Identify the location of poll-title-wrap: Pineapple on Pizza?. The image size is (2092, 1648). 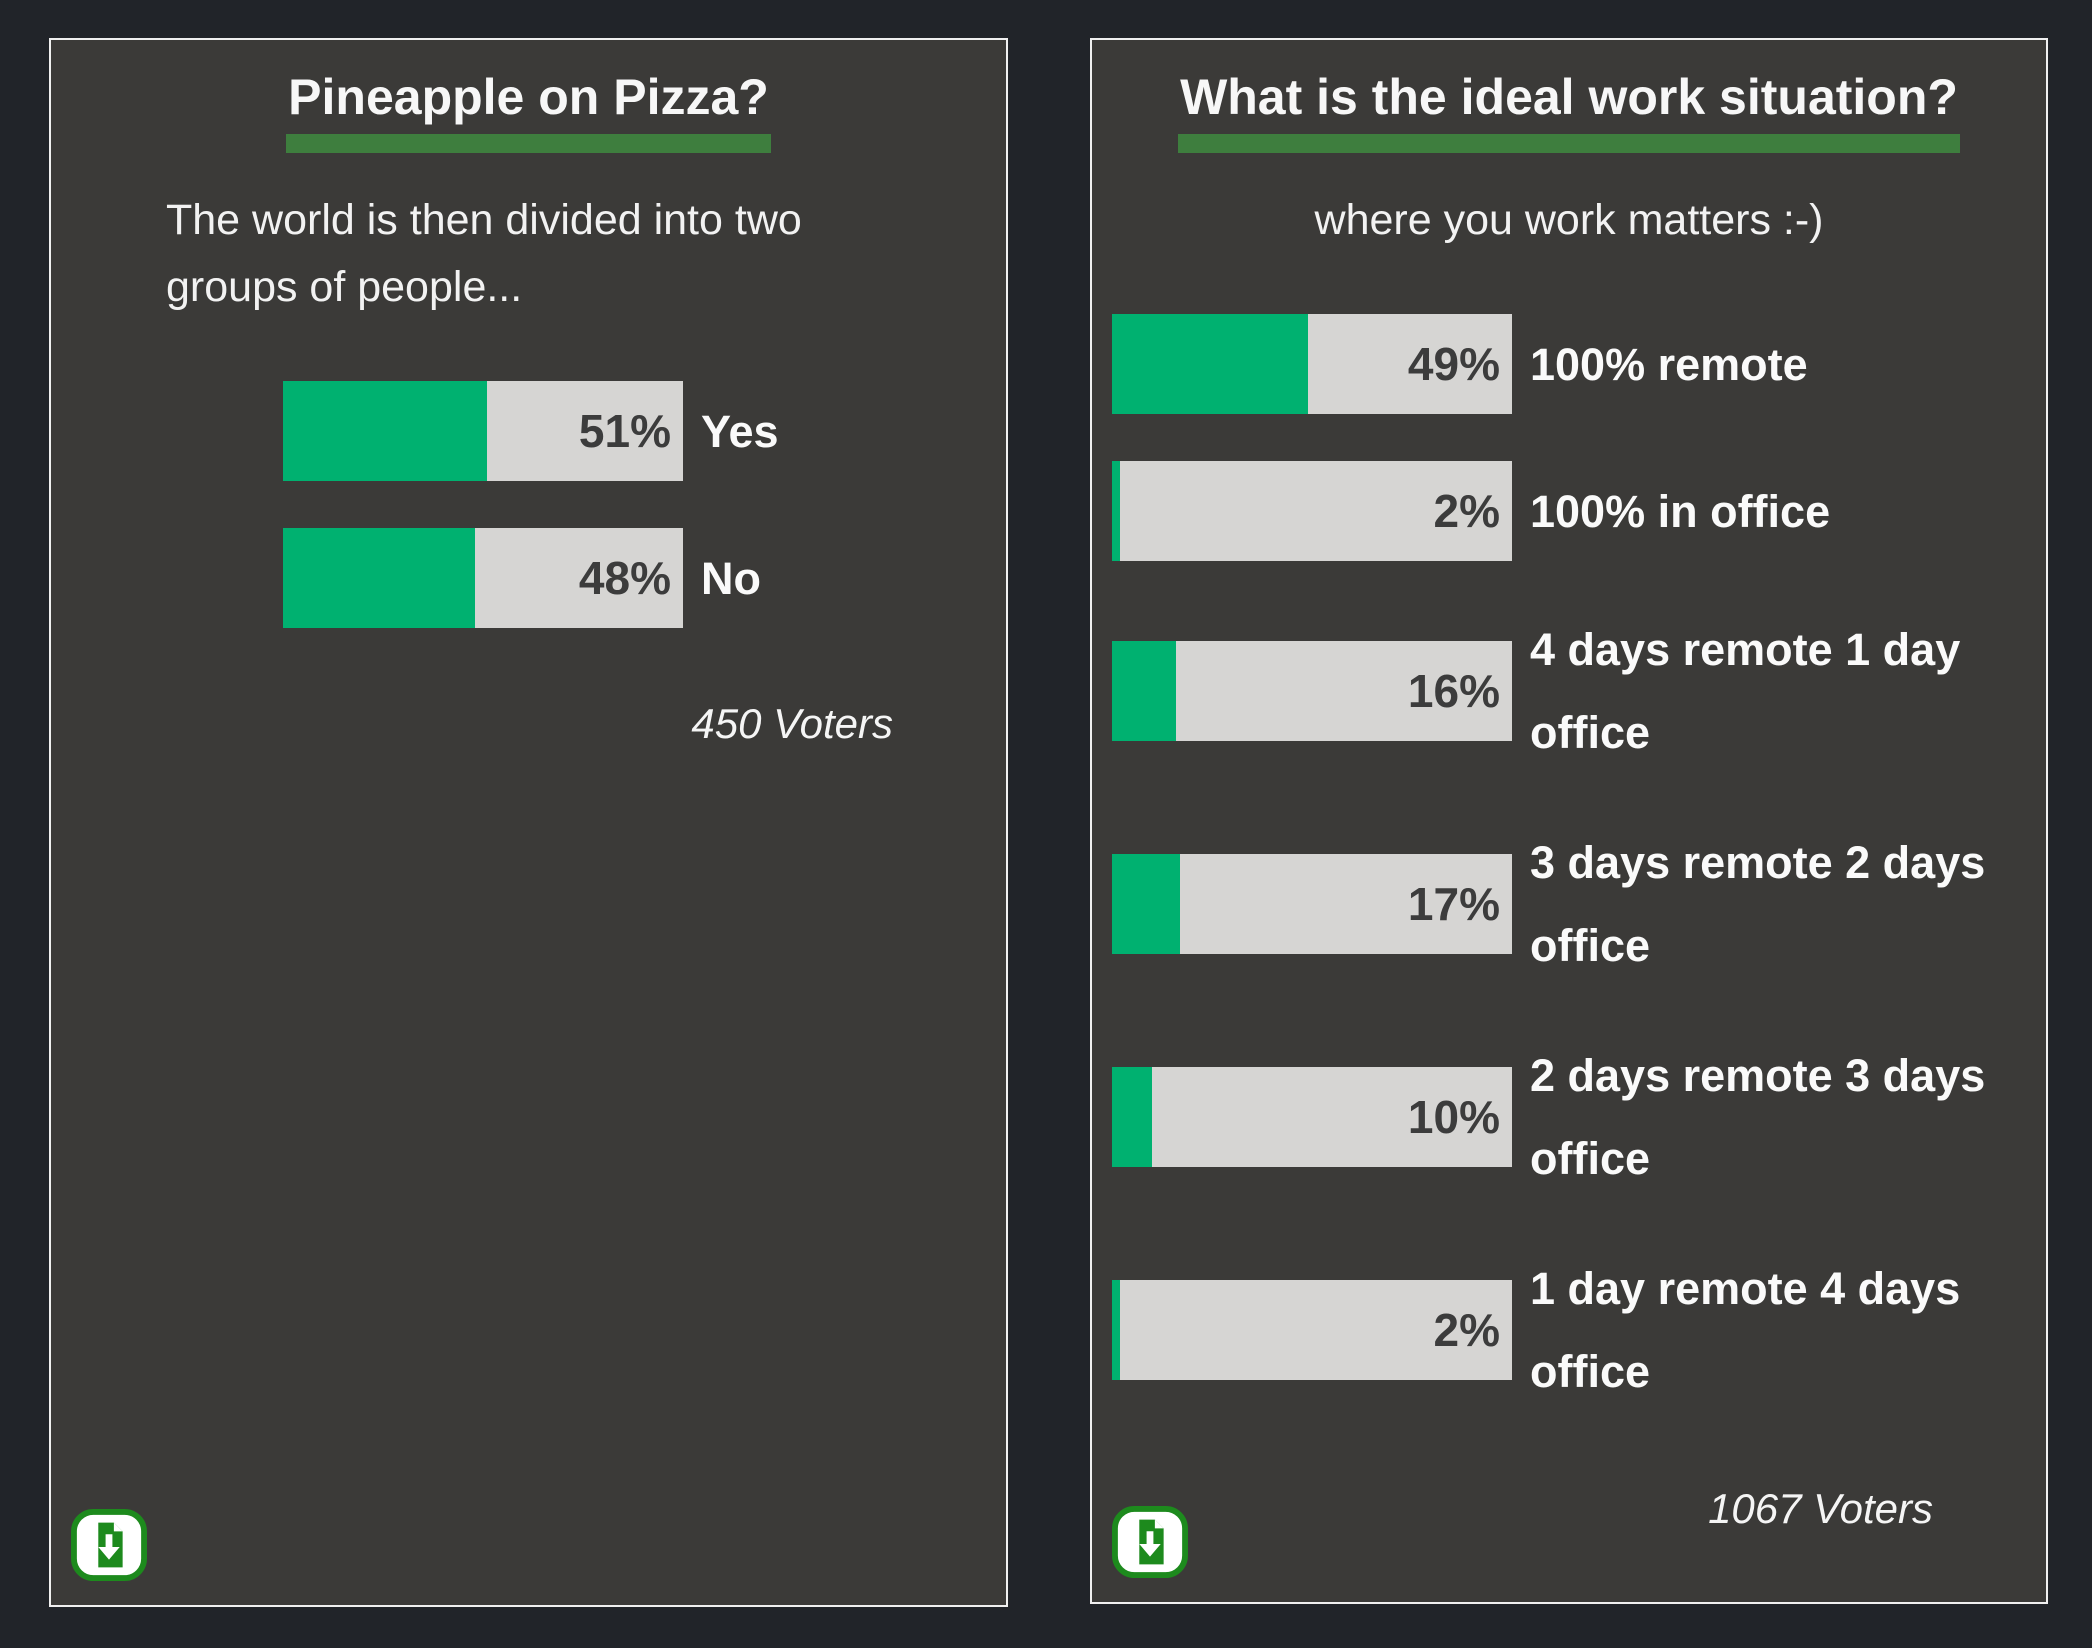
(528, 96).